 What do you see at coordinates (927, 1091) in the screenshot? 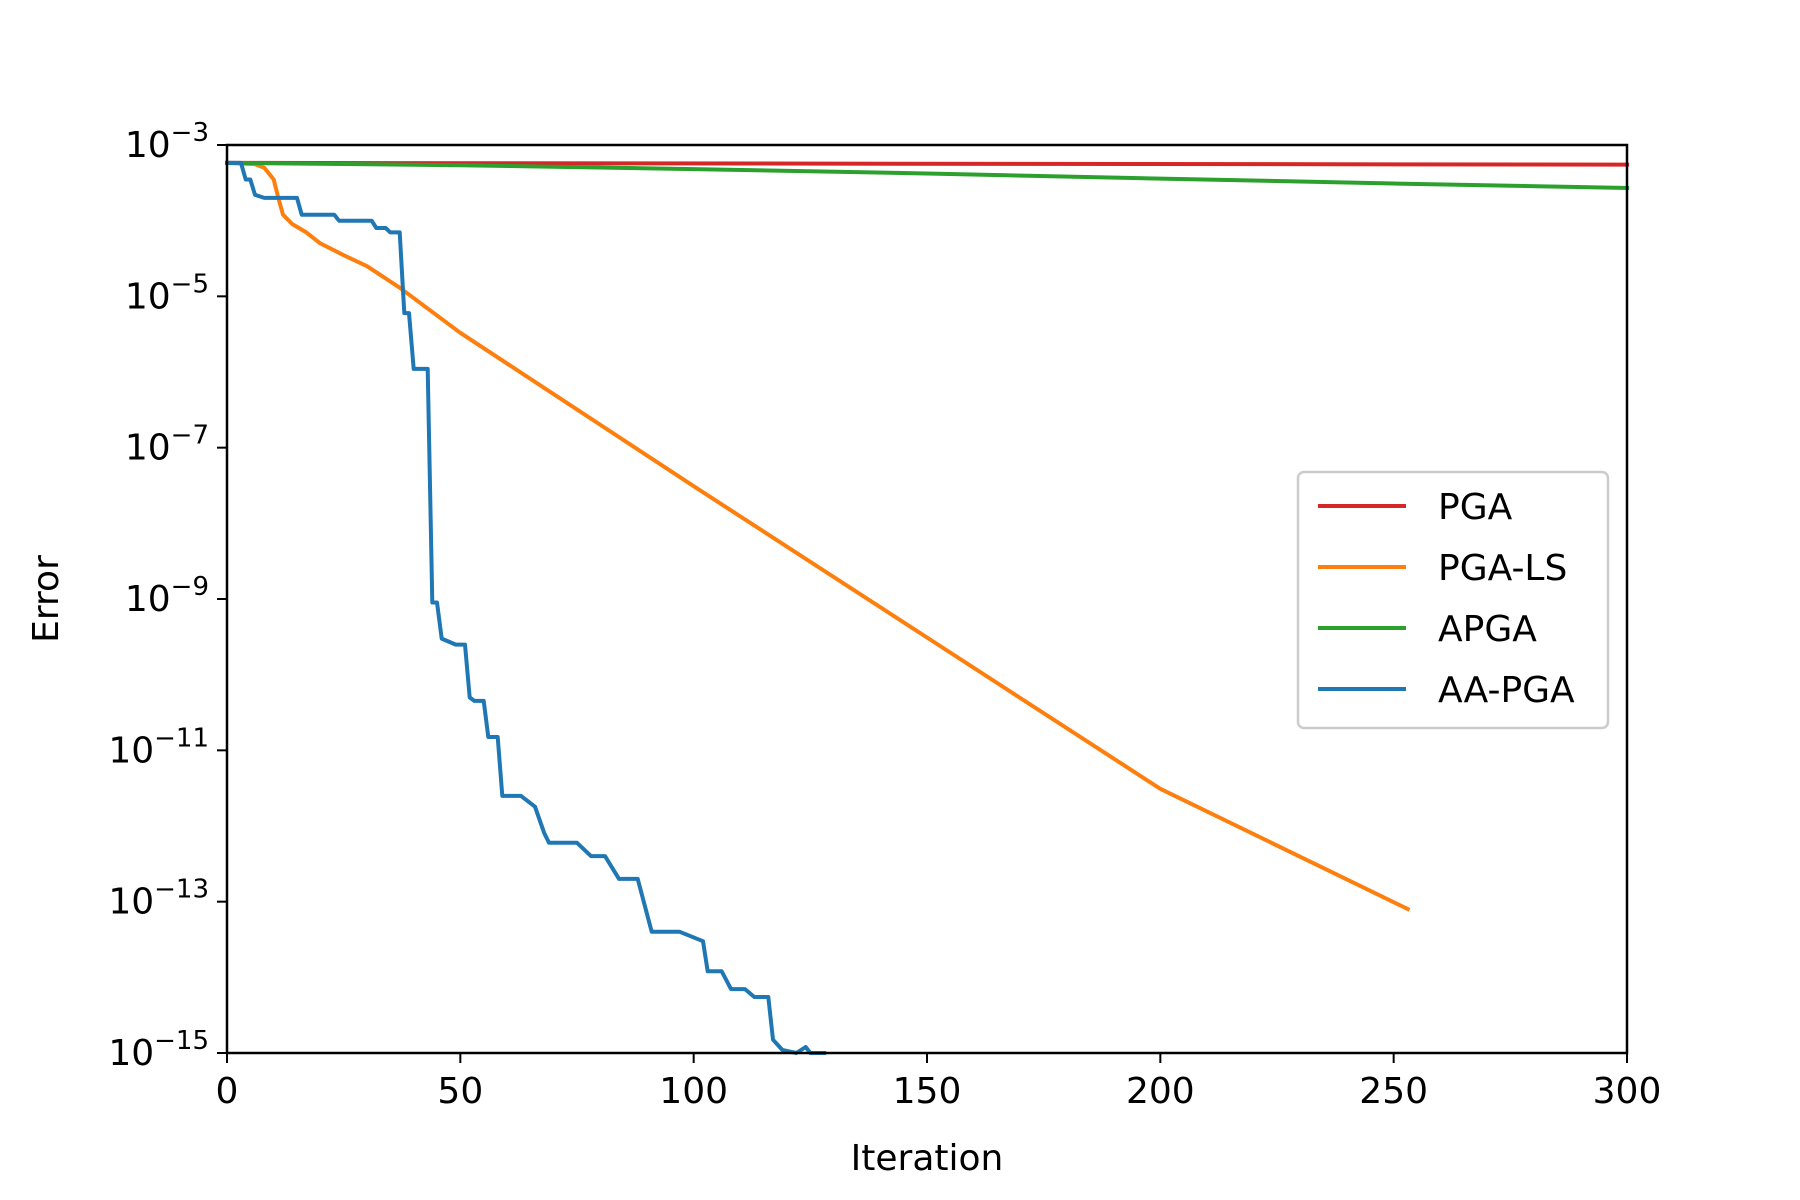
I see `x-tick-label: 150` at bounding box center [927, 1091].